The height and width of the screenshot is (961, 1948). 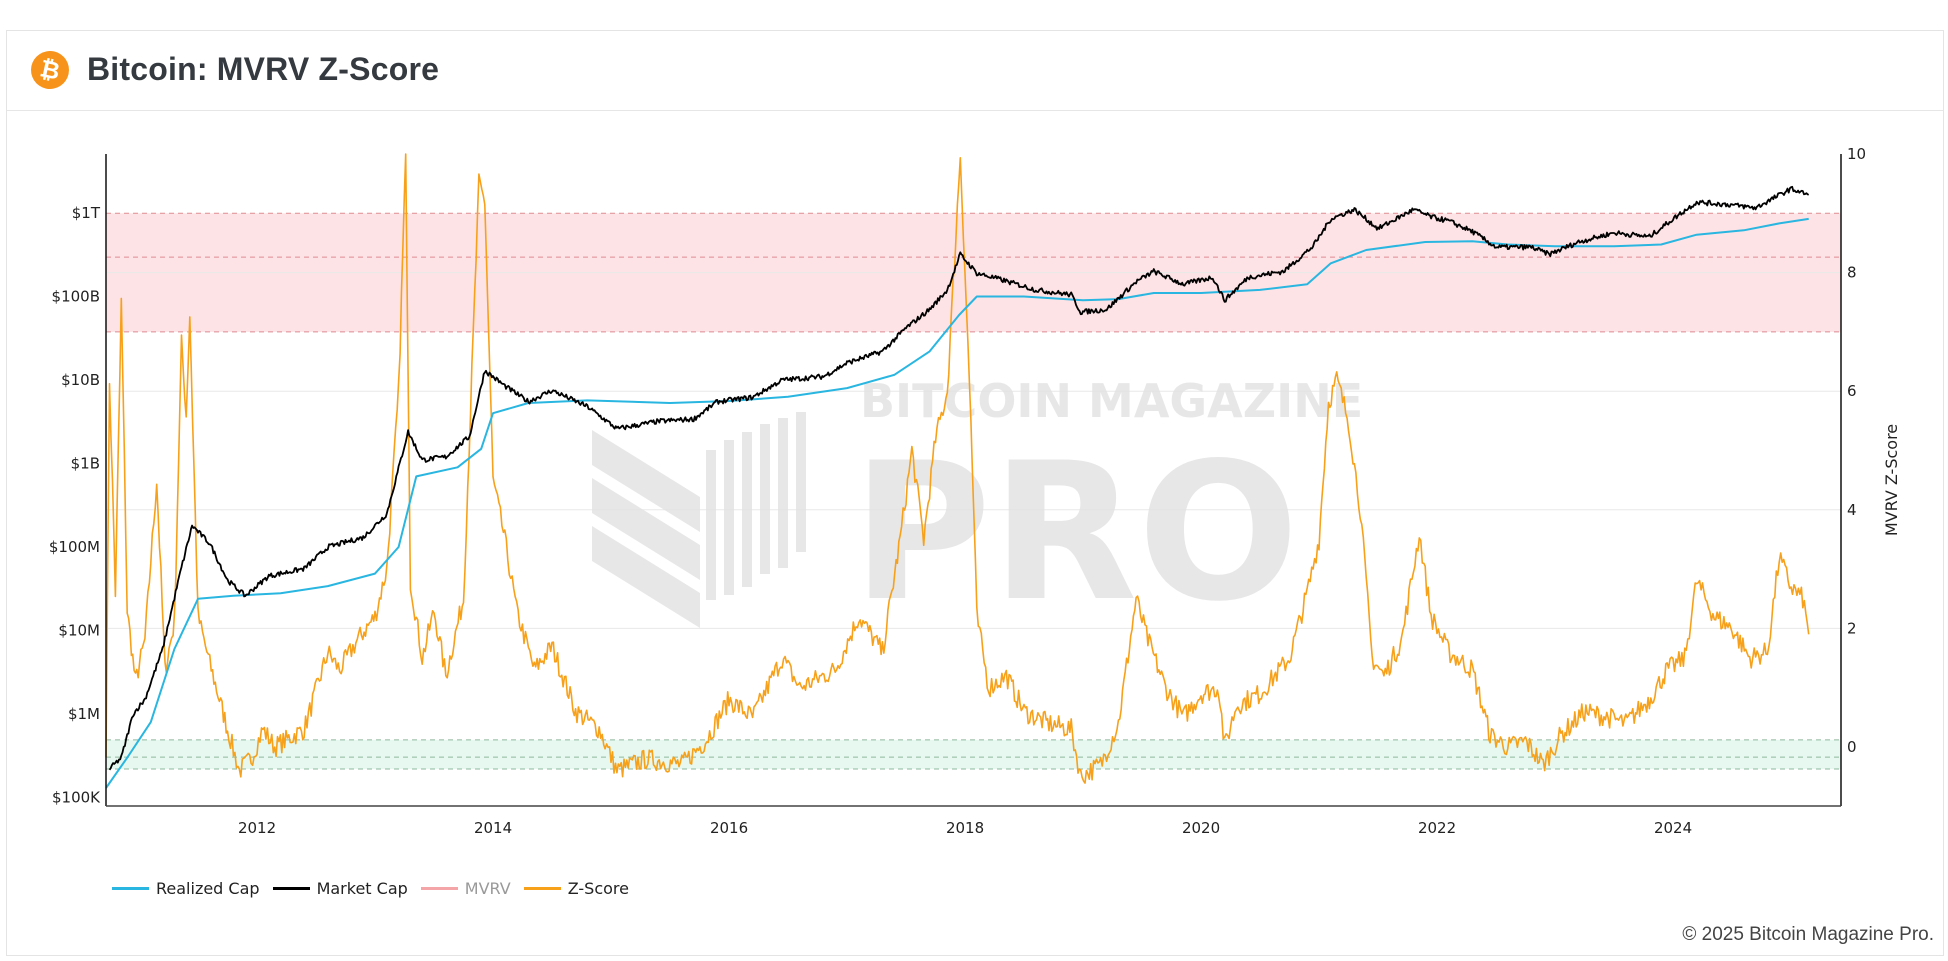 What do you see at coordinates (487, 888) in the screenshot?
I see `legend-label: MVRV` at bounding box center [487, 888].